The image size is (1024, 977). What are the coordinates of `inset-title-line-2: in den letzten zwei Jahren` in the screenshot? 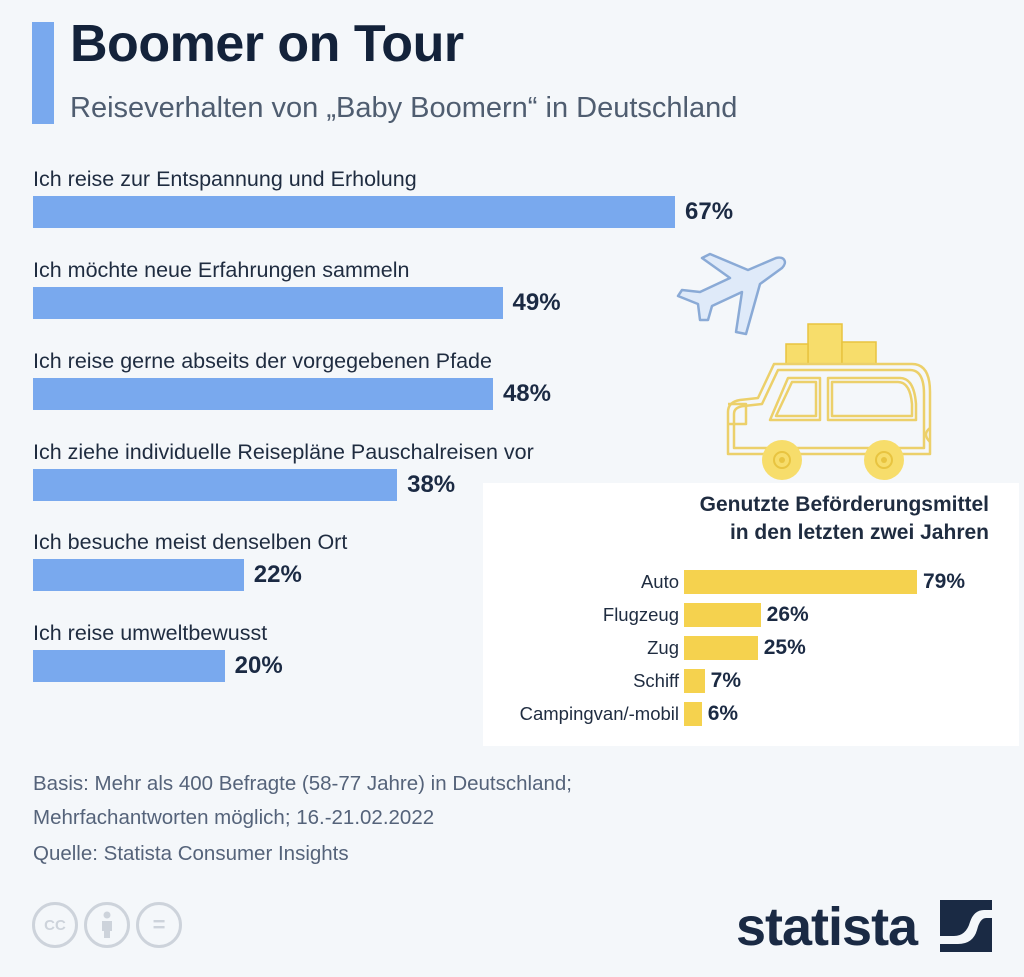 It's located at (859, 532).